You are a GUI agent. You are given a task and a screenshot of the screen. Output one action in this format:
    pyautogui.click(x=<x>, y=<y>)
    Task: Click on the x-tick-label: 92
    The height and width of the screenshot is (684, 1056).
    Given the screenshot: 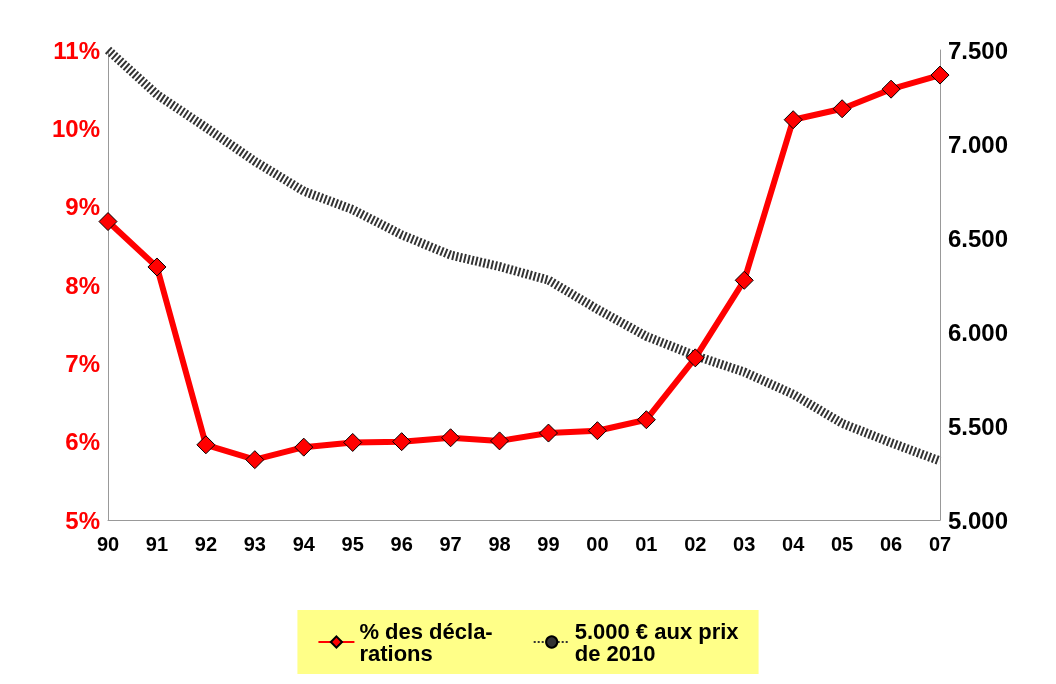 What is the action you would take?
    pyautogui.click(x=206, y=544)
    